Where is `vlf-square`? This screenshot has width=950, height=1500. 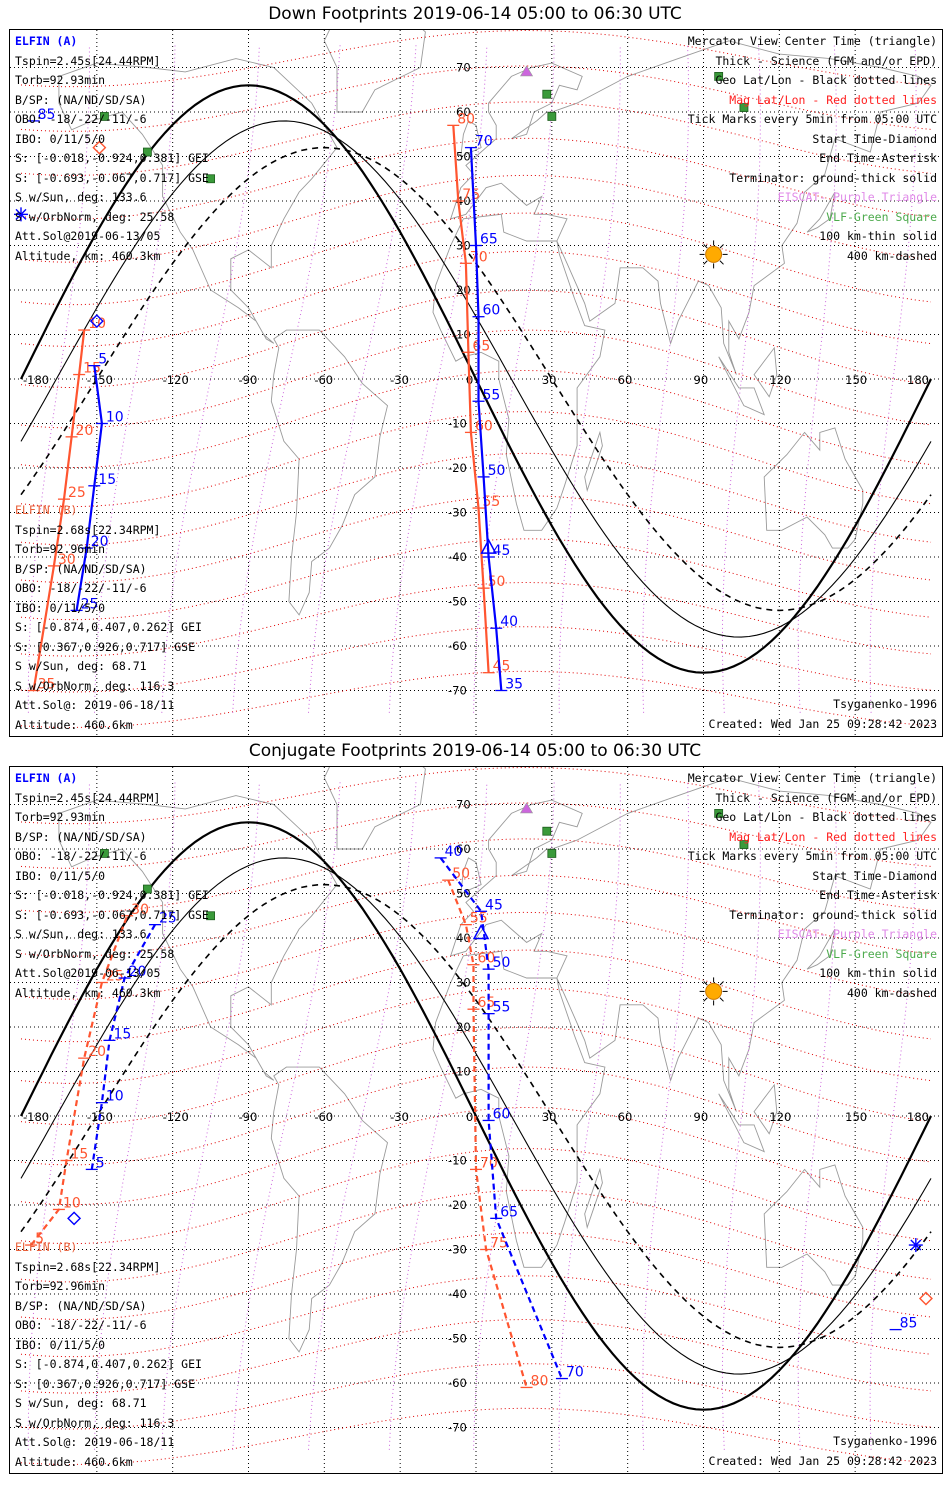 vlf-square is located at coordinates (210, 179).